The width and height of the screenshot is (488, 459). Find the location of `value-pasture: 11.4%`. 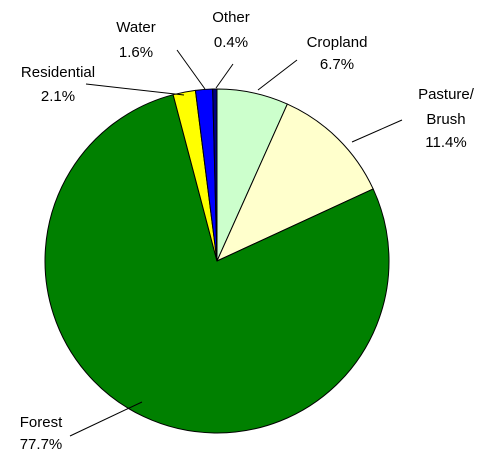

value-pasture: 11.4% is located at coordinates (445, 142).